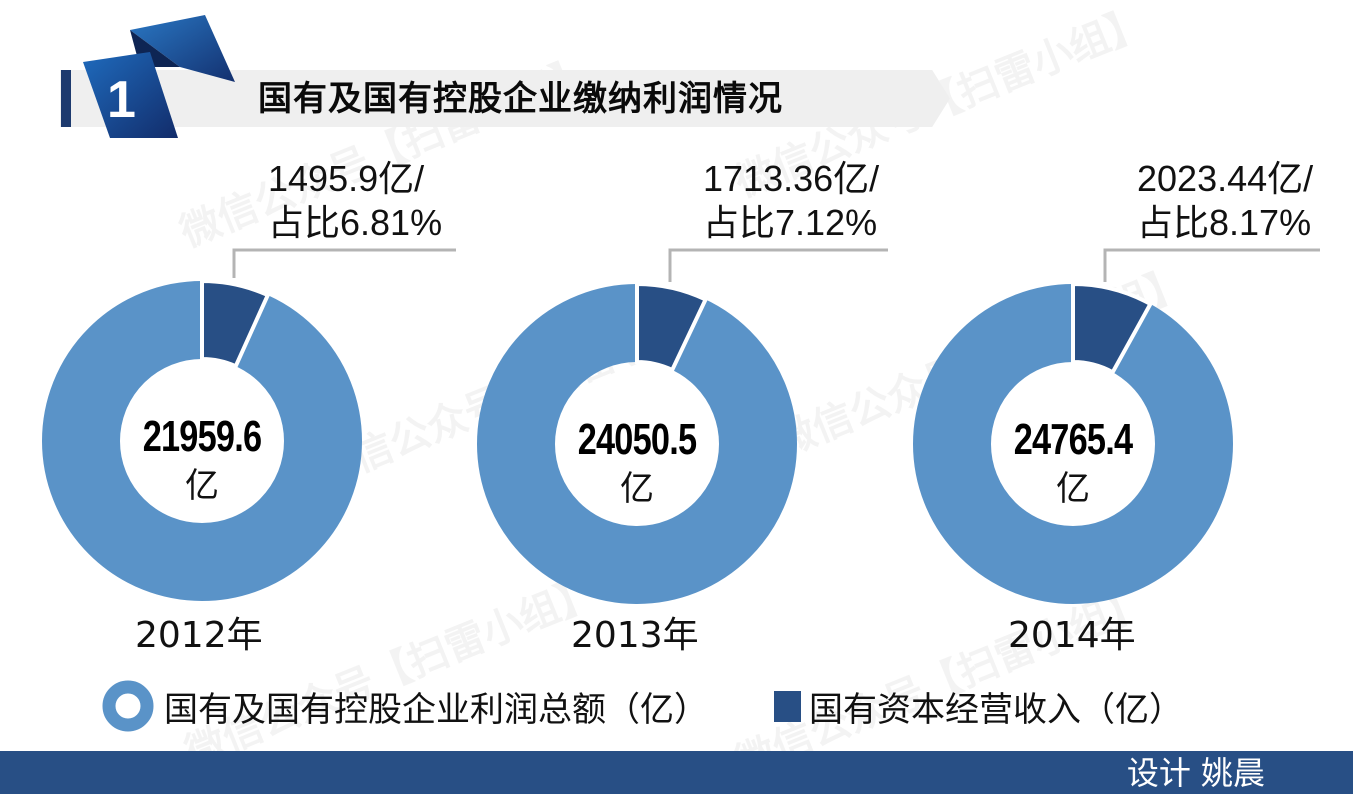 This screenshot has height=794, width=1353. What do you see at coordinates (355, 201) in the screenshot?
I see `annotation-2012: 1495.9亿/ 占比6.81%` at bounding box center [355, 201].